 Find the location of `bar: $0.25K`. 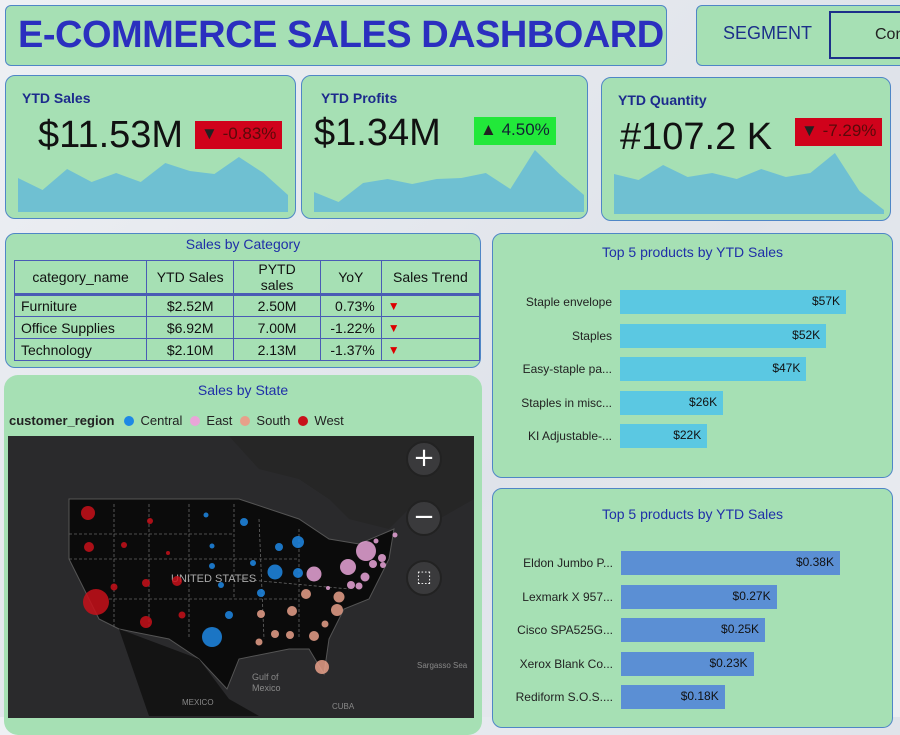

bar: $0.25K is located at coordinates (693, 630).